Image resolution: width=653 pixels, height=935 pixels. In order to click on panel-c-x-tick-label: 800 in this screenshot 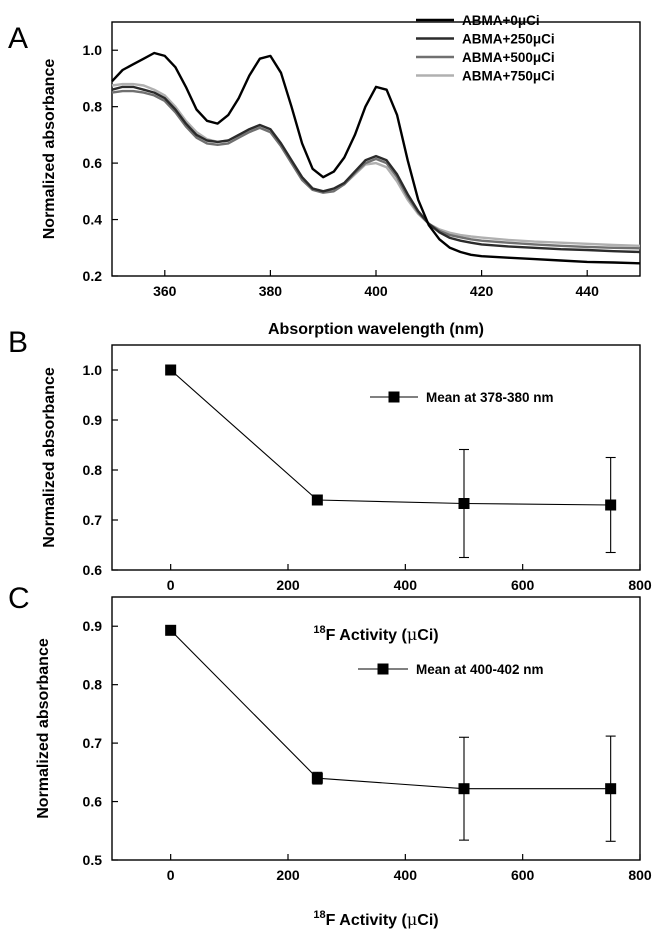, I will do `click(640, 875)`.